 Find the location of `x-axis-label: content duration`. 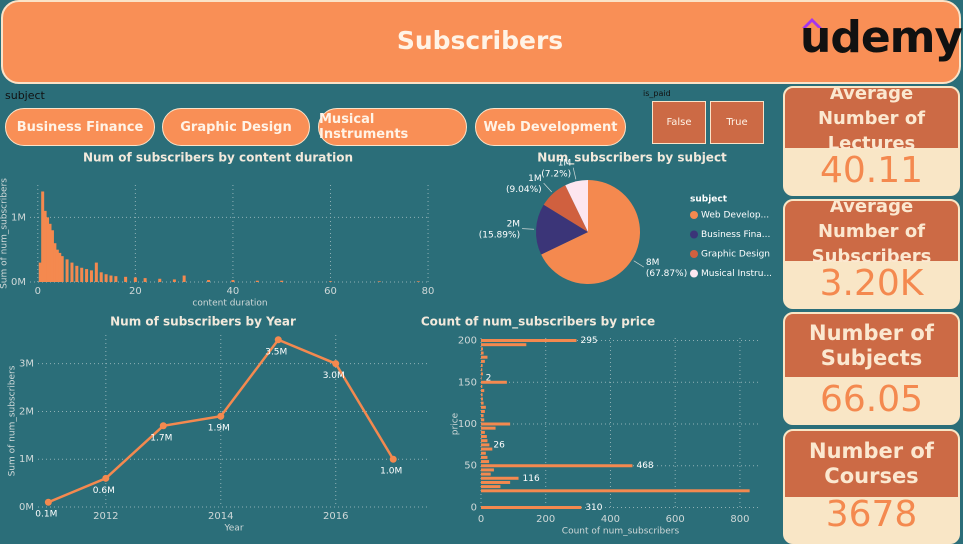

x-axis-label: content duration is located at coordinates (229, 304).